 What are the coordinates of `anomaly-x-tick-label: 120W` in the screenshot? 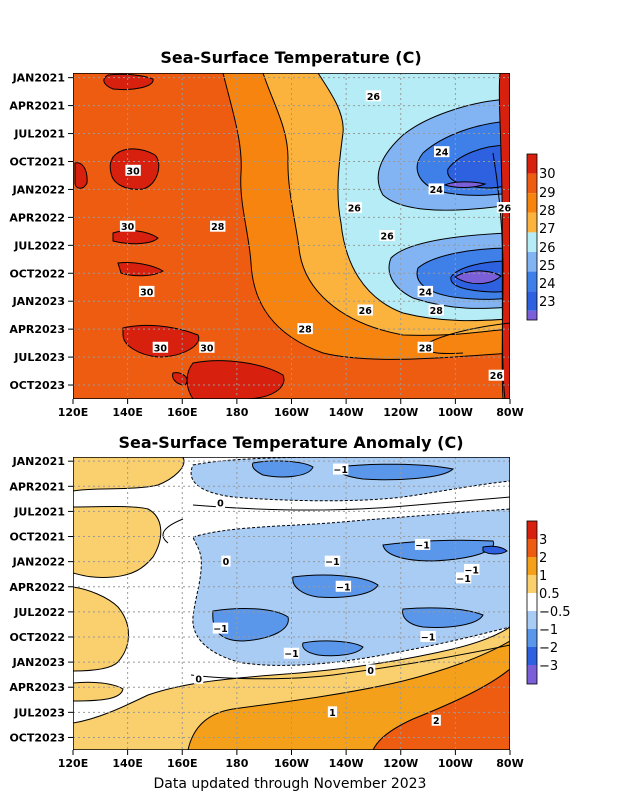 It's located at (400, 763).